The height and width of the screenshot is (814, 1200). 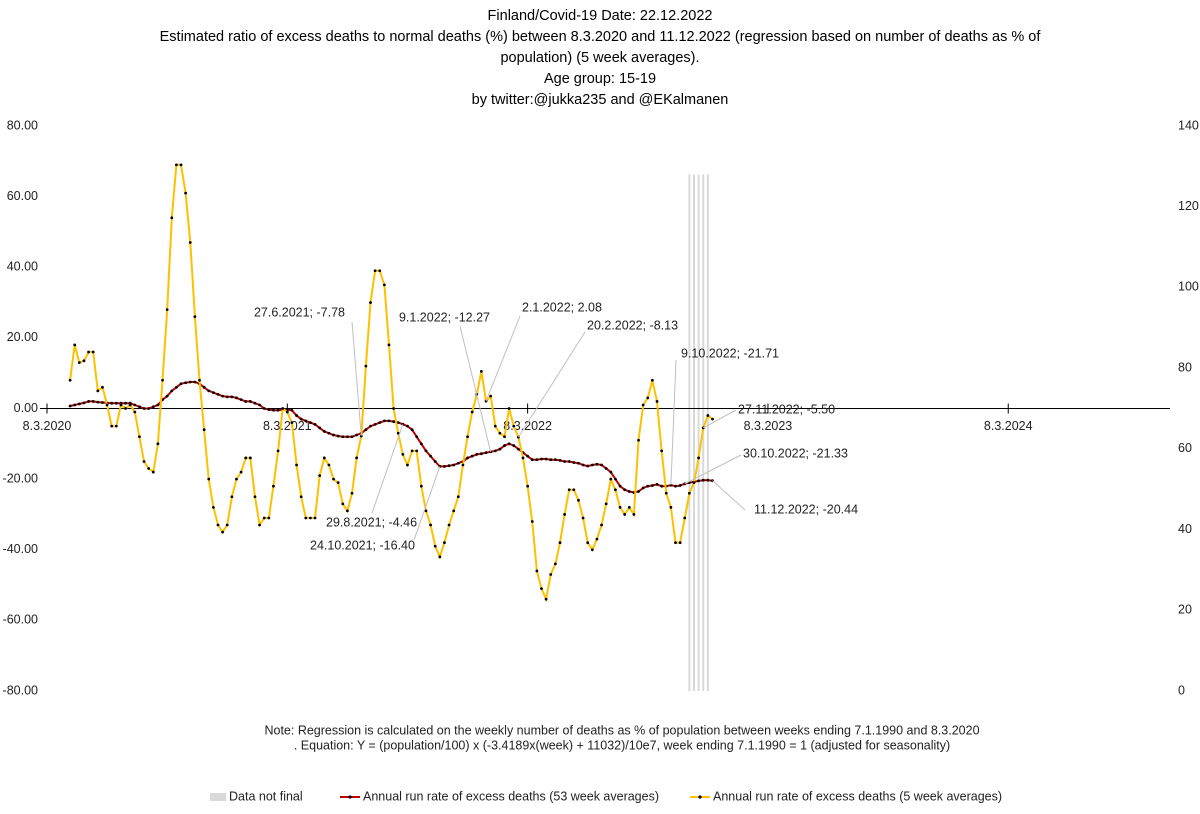 I want to click on annotation: 24.10.2021; -16.40, so click(x=362, y=545).